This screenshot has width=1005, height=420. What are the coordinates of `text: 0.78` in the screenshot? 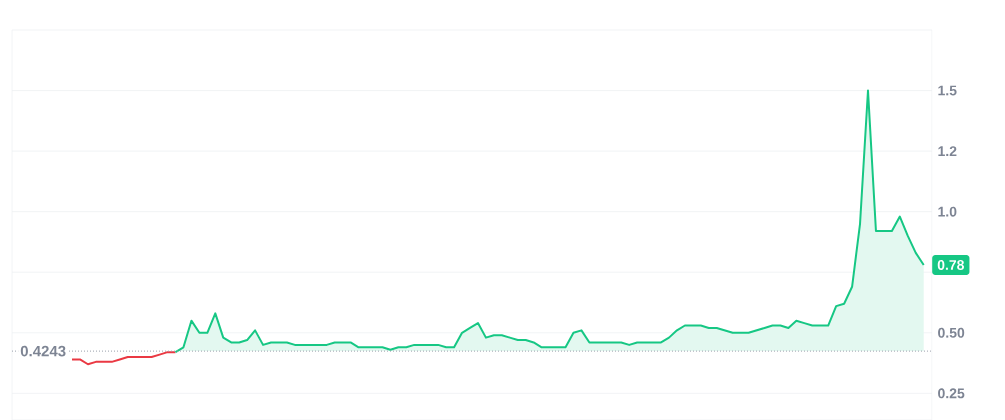 It's located at (951, 264).